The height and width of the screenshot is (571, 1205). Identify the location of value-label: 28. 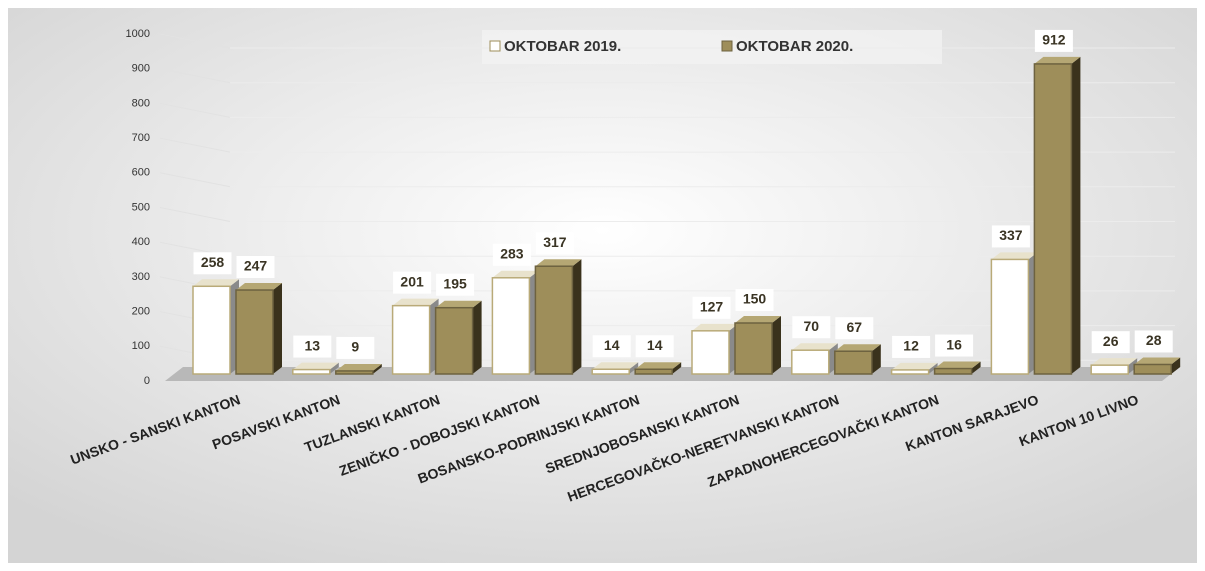
(1154, 340).